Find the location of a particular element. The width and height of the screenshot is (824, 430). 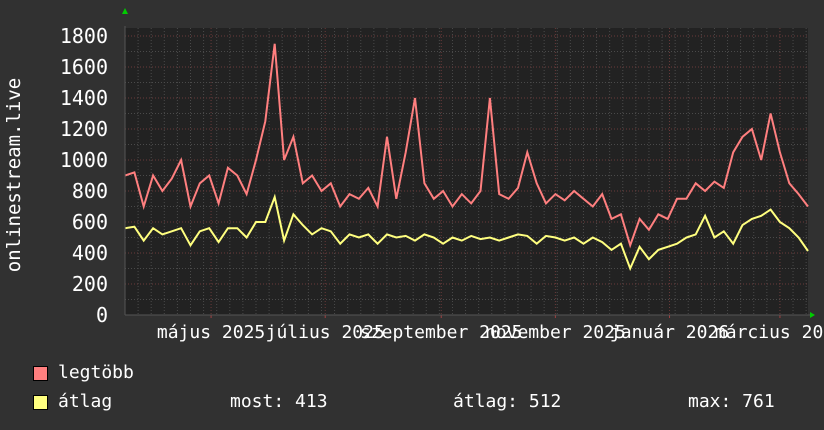

stat-max: max: 761 is located at coordinates (731, 401).